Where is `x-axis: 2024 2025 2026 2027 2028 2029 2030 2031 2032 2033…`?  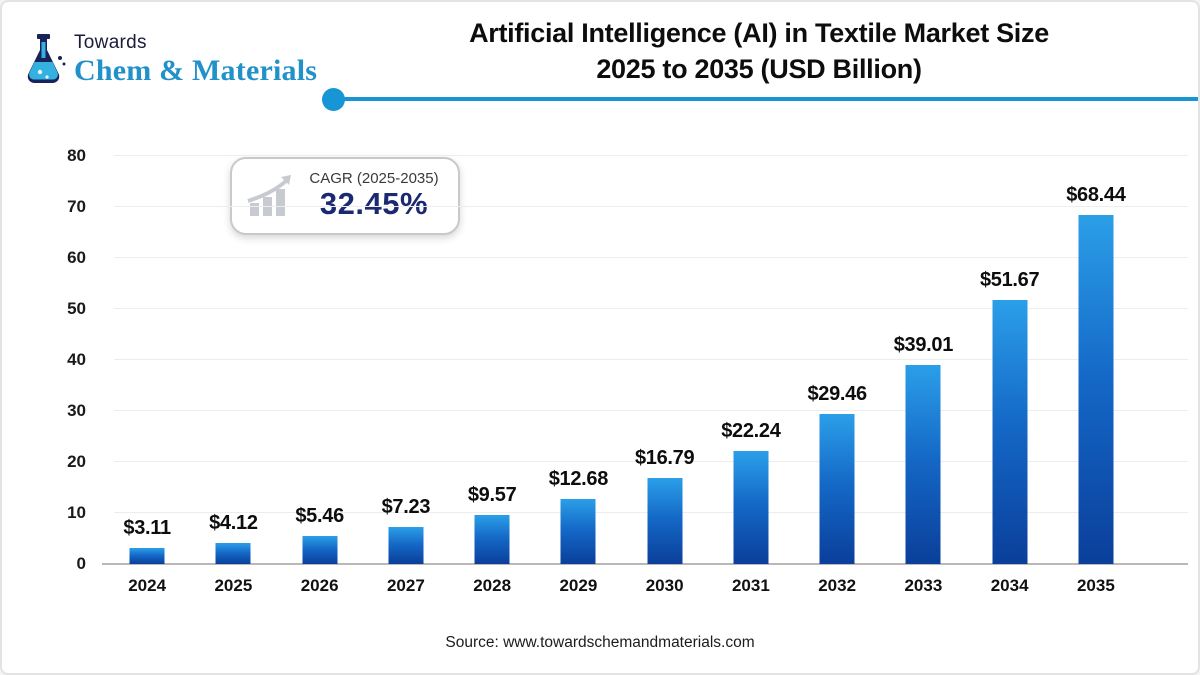 x-axis: 2024 2025 2026 2027 2028 2029 2030 2031 2032 2033… is located at coordinates (621, 589).